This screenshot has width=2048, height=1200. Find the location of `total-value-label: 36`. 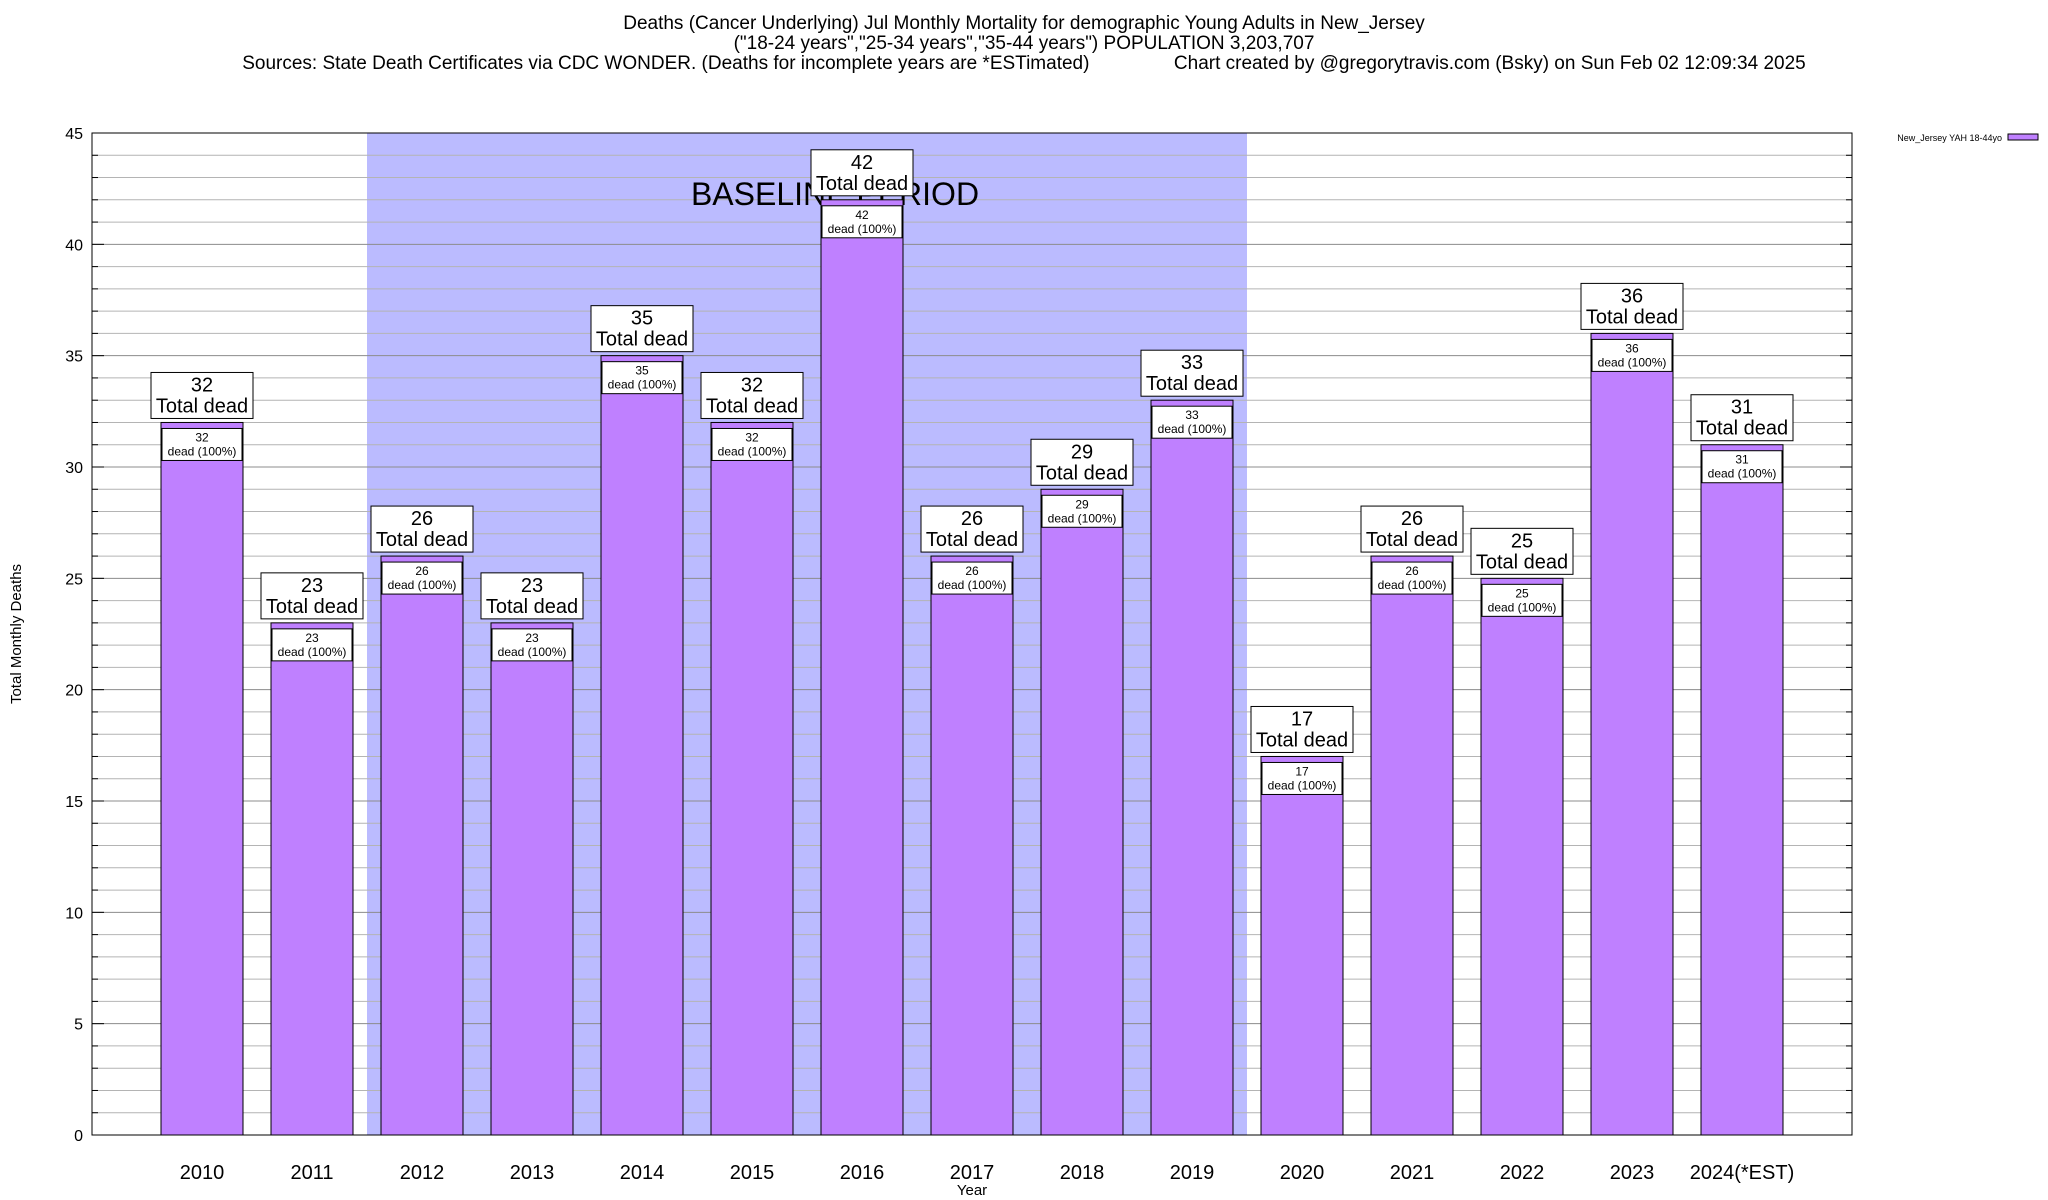

total-value-label: 36 is located at coordinates (1632, 296).